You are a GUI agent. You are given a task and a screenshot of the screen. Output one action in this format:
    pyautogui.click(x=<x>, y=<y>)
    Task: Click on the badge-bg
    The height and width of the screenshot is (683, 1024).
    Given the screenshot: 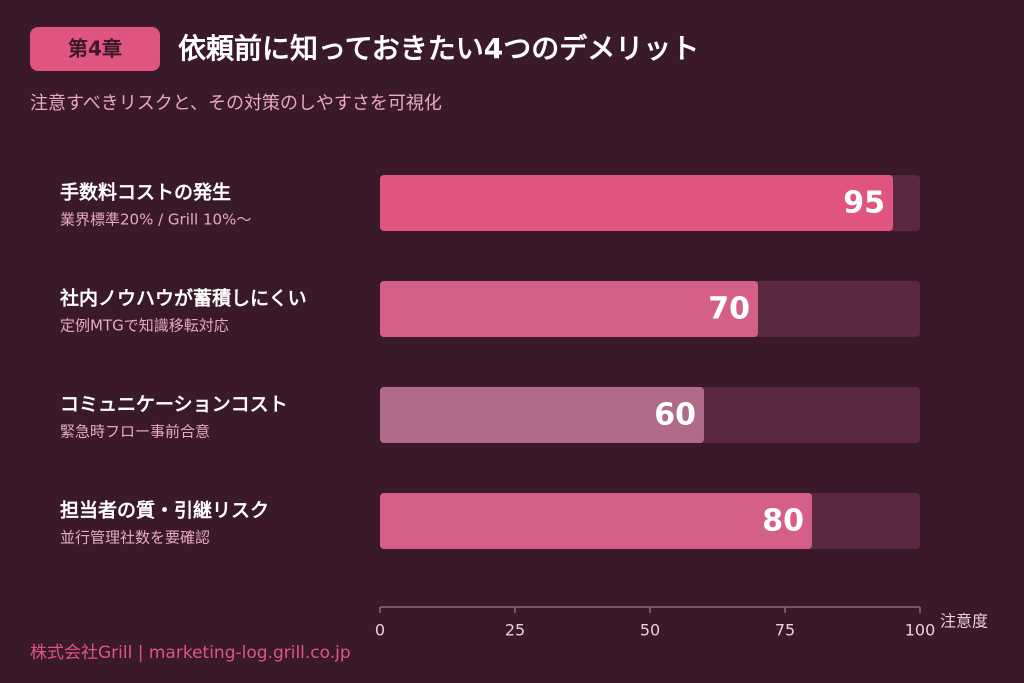 What is the action you would take?
    pyautogui.click(x=95, y=49)
    